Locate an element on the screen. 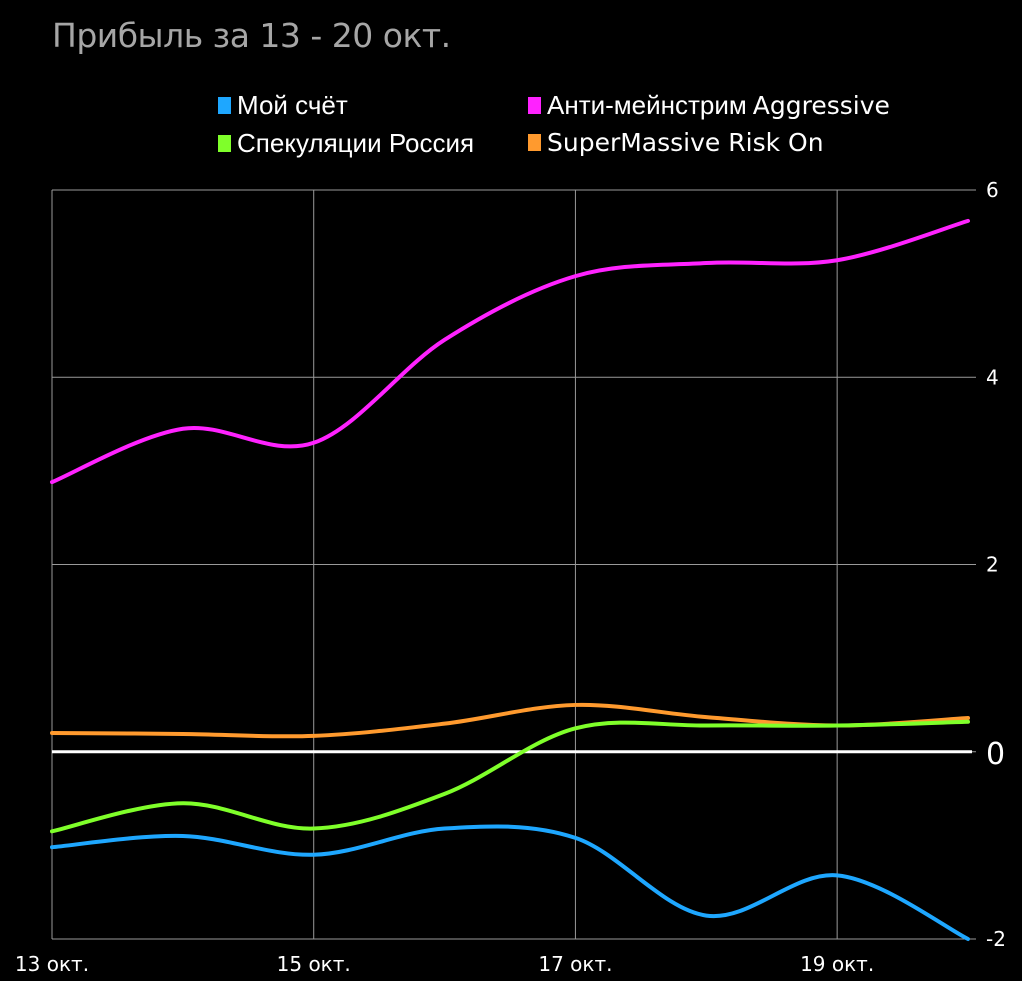 This screenshot has height=981, width=1022. x-tick-label-2: 17 окт. is located at coordinates (575, 964).